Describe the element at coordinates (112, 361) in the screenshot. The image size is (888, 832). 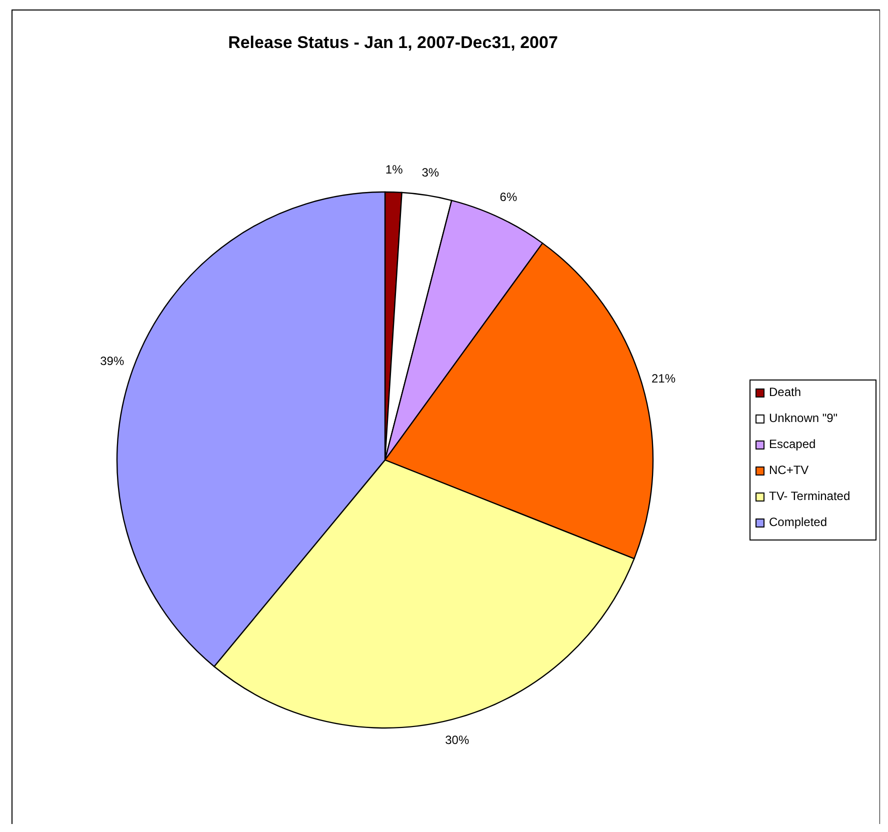
I see `data-label: 39%` at that location.